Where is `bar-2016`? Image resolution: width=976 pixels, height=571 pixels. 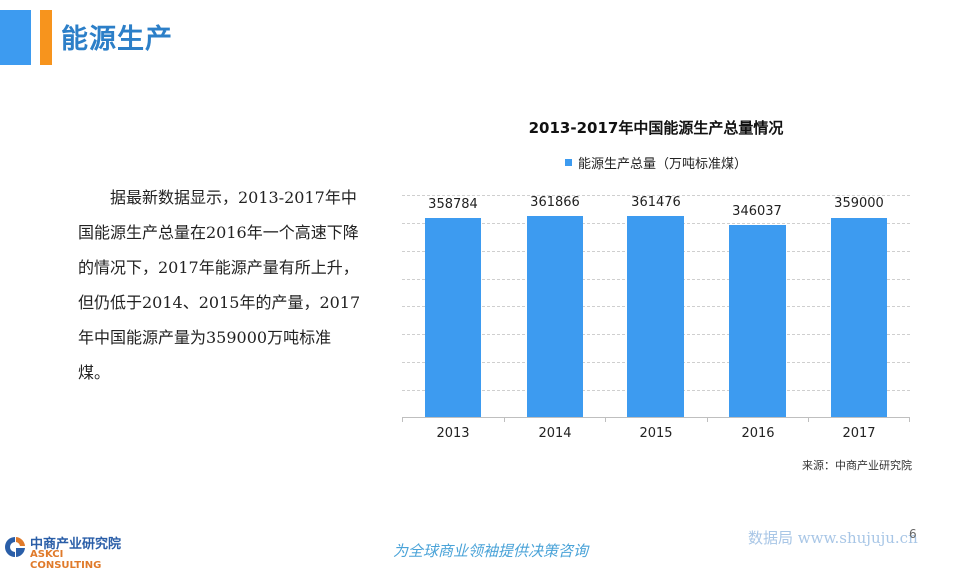
bar-2016 is located at coordinates (757, 321).